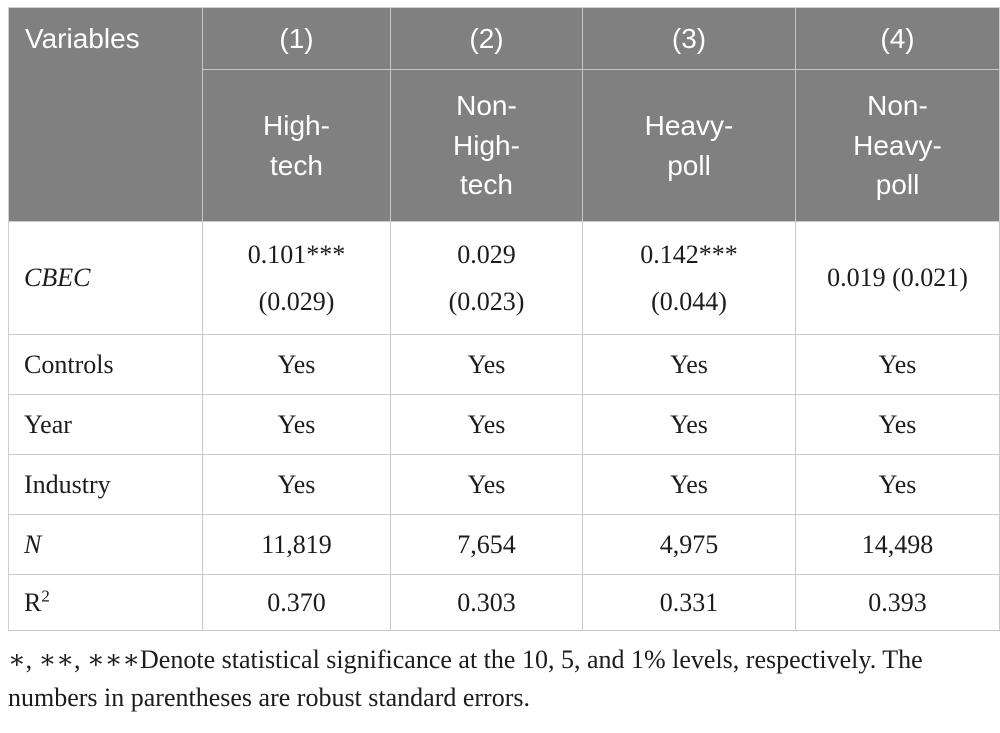 This screenshot has height=733, width=1000. What do you see at coordinates (689, 301) in the screenshot?
I see `cbec-col3-stderr: (0.044)` at bounding box center [689, 301].